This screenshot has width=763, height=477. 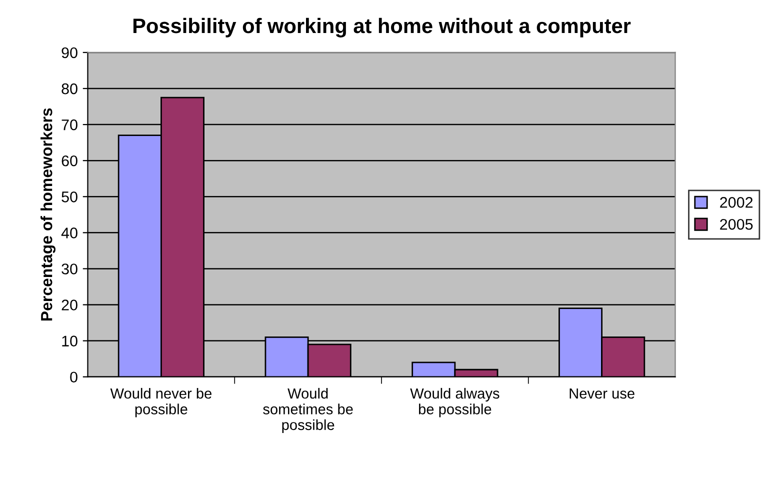 I want to click on y-tick-label: 90, so click(x=70, y=52).